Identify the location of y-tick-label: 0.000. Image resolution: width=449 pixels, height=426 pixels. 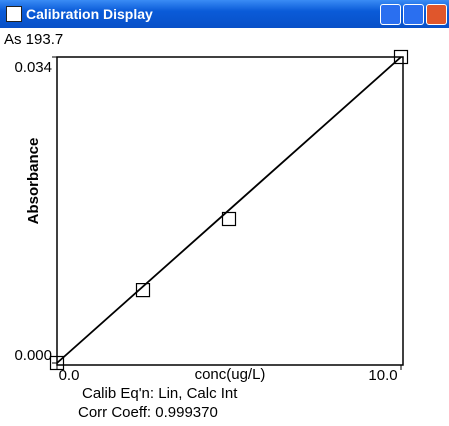
(33, 355).